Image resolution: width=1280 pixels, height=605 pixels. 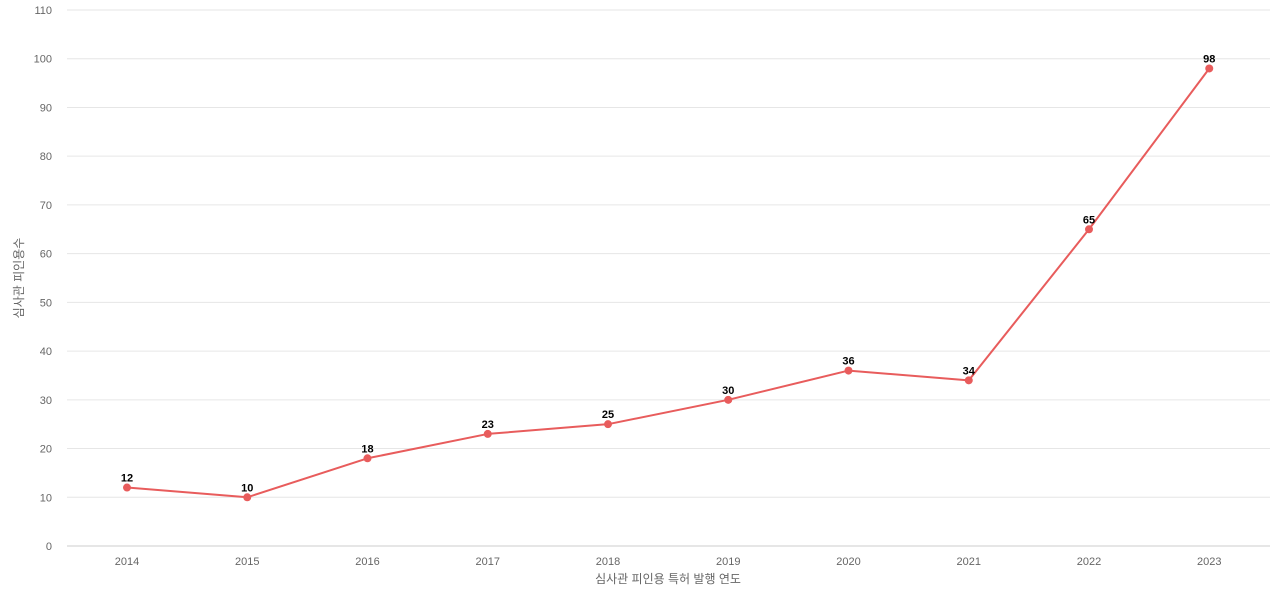 What do you see at coordinates (127, 479) in the screenshot?
I see `data-label: 12` at bounding box center [127, 479].